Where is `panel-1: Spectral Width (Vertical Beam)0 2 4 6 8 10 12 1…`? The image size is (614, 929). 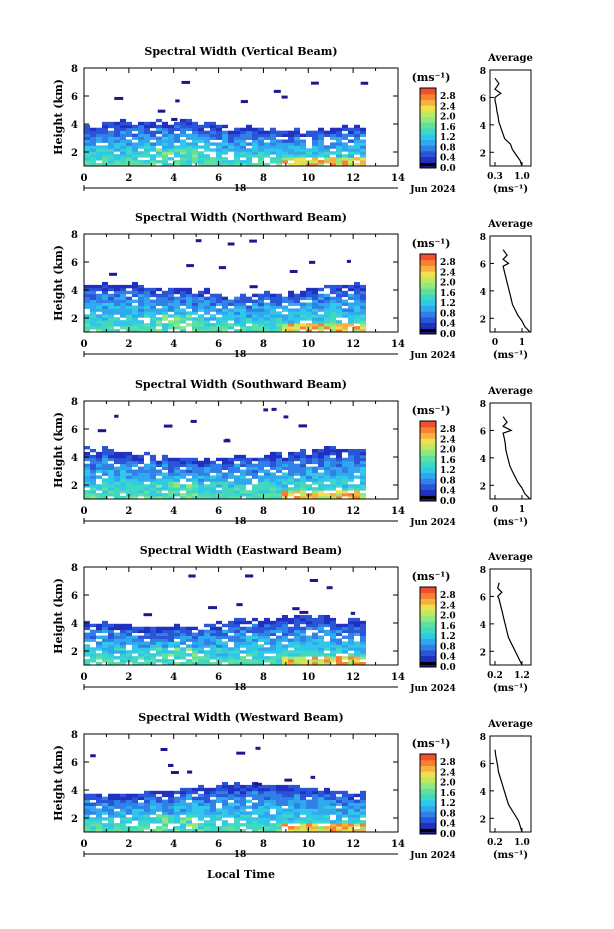 panel-1: Spectral Width (Vertical Beam)0 2 4 6 8 10 12 1… is located at coordinates (292, 120).